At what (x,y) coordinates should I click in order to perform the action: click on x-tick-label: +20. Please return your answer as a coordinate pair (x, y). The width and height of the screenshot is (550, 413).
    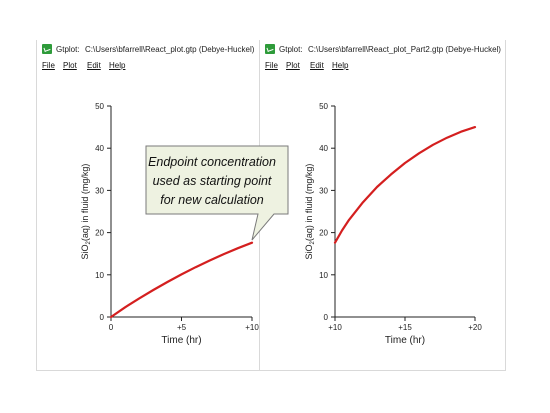
    Looking at the image, I should click on (475, 327).